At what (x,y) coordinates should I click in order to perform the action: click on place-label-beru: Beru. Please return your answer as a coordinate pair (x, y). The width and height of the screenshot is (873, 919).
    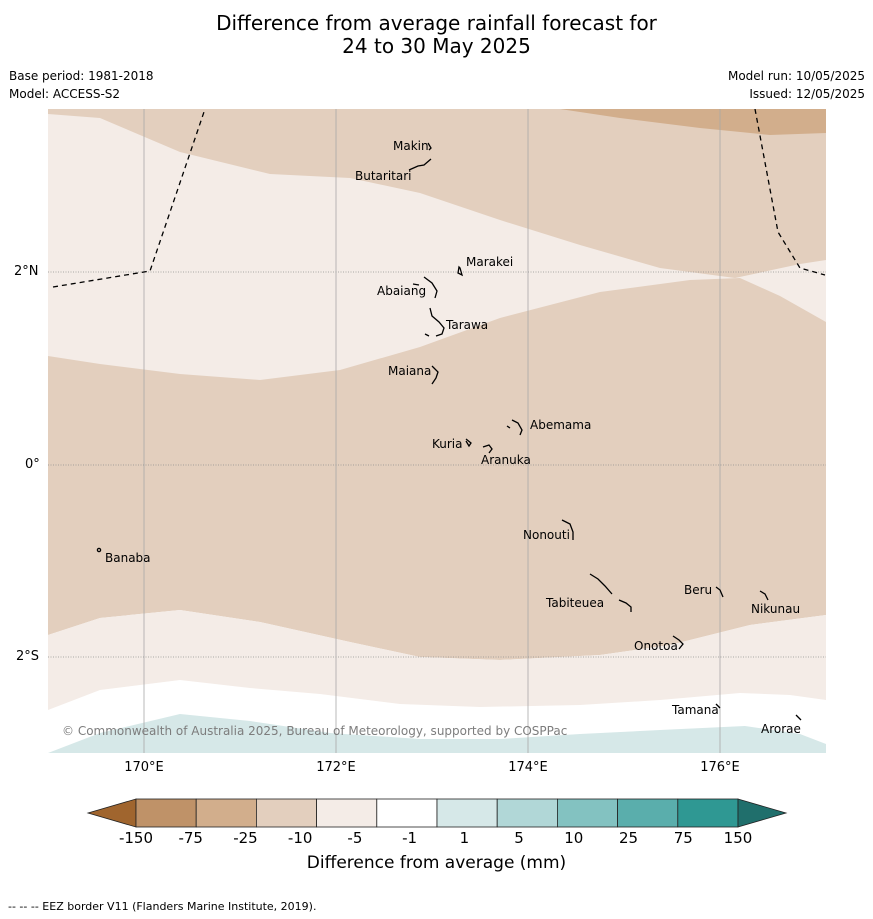
    Looking at the image, I should click on (698, 590).